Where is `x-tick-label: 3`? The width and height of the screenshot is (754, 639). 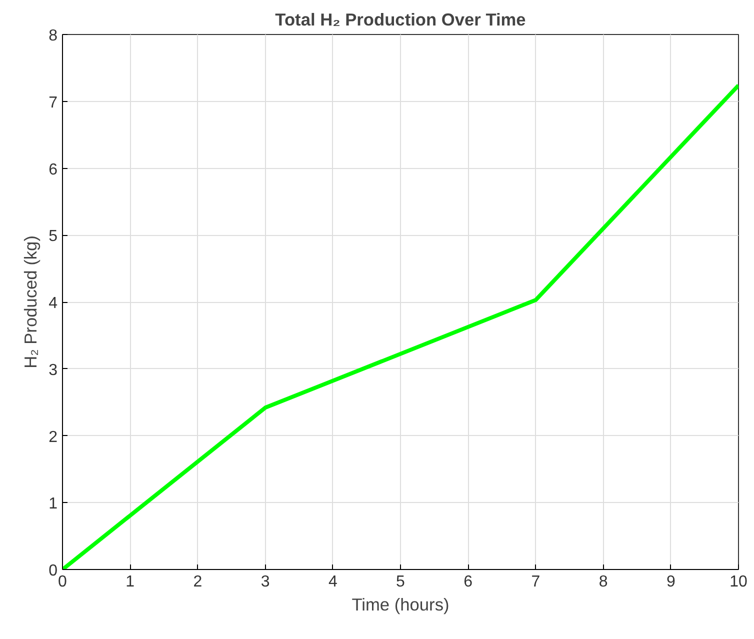
x-tick-label: 3 is located at coordinates (265, 582).